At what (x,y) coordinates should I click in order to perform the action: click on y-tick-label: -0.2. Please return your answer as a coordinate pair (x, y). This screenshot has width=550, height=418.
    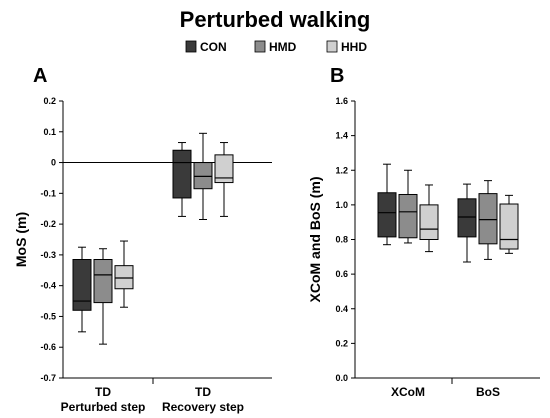
    Looking at the image, I should click on (48, 224).